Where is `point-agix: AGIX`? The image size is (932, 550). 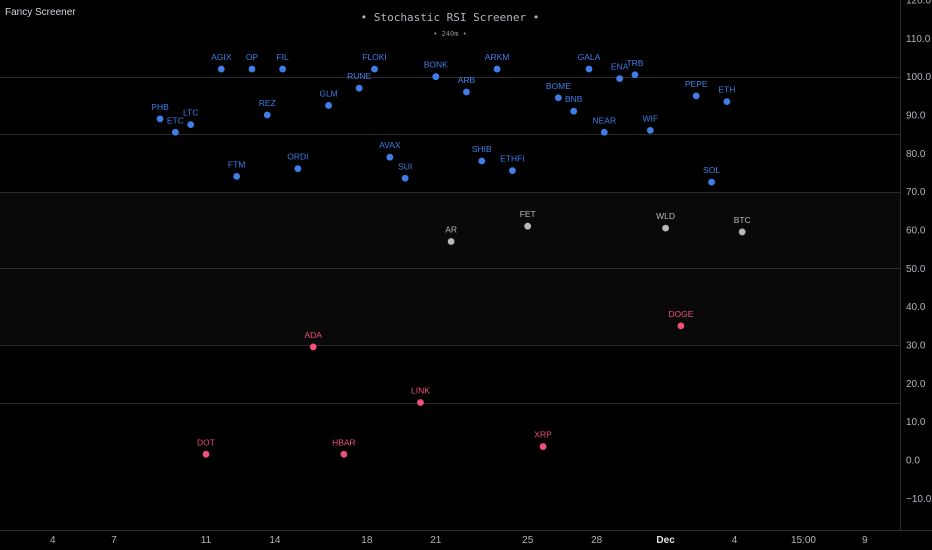 point-agix: AGIX is located at coordinates (221, 62).